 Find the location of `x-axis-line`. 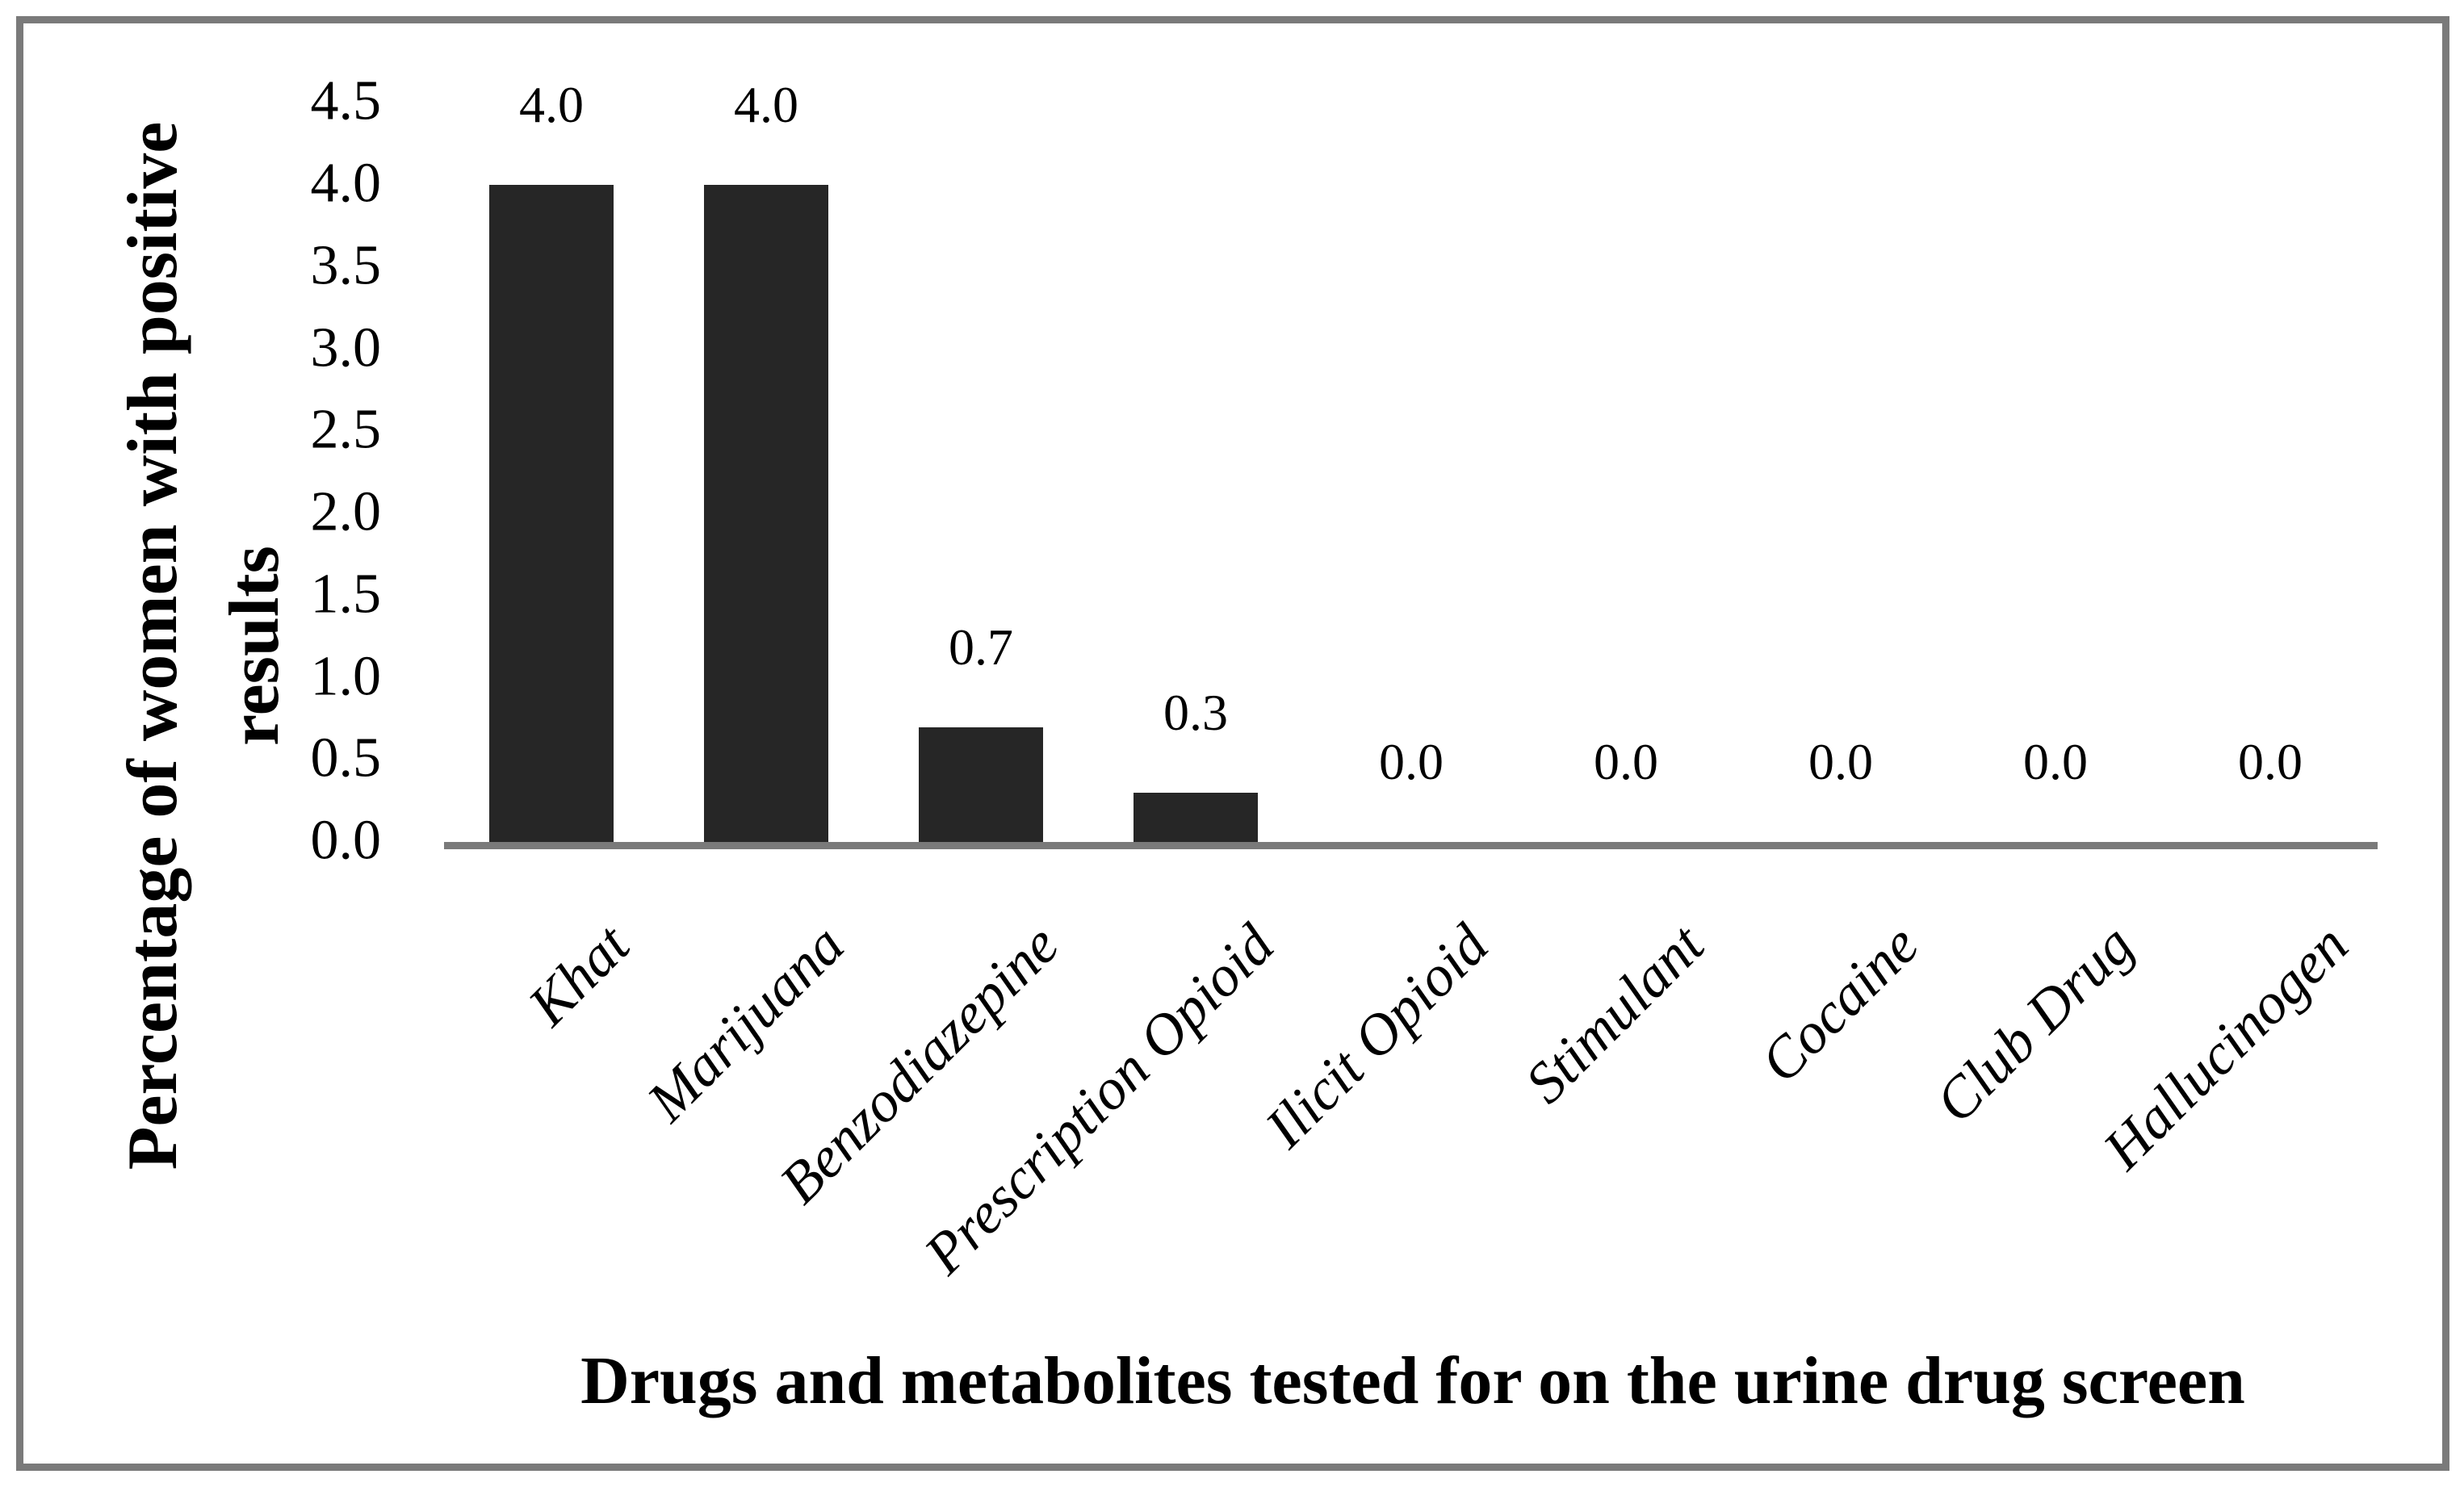

x-axis-line is located at coordinates (1411, 846).